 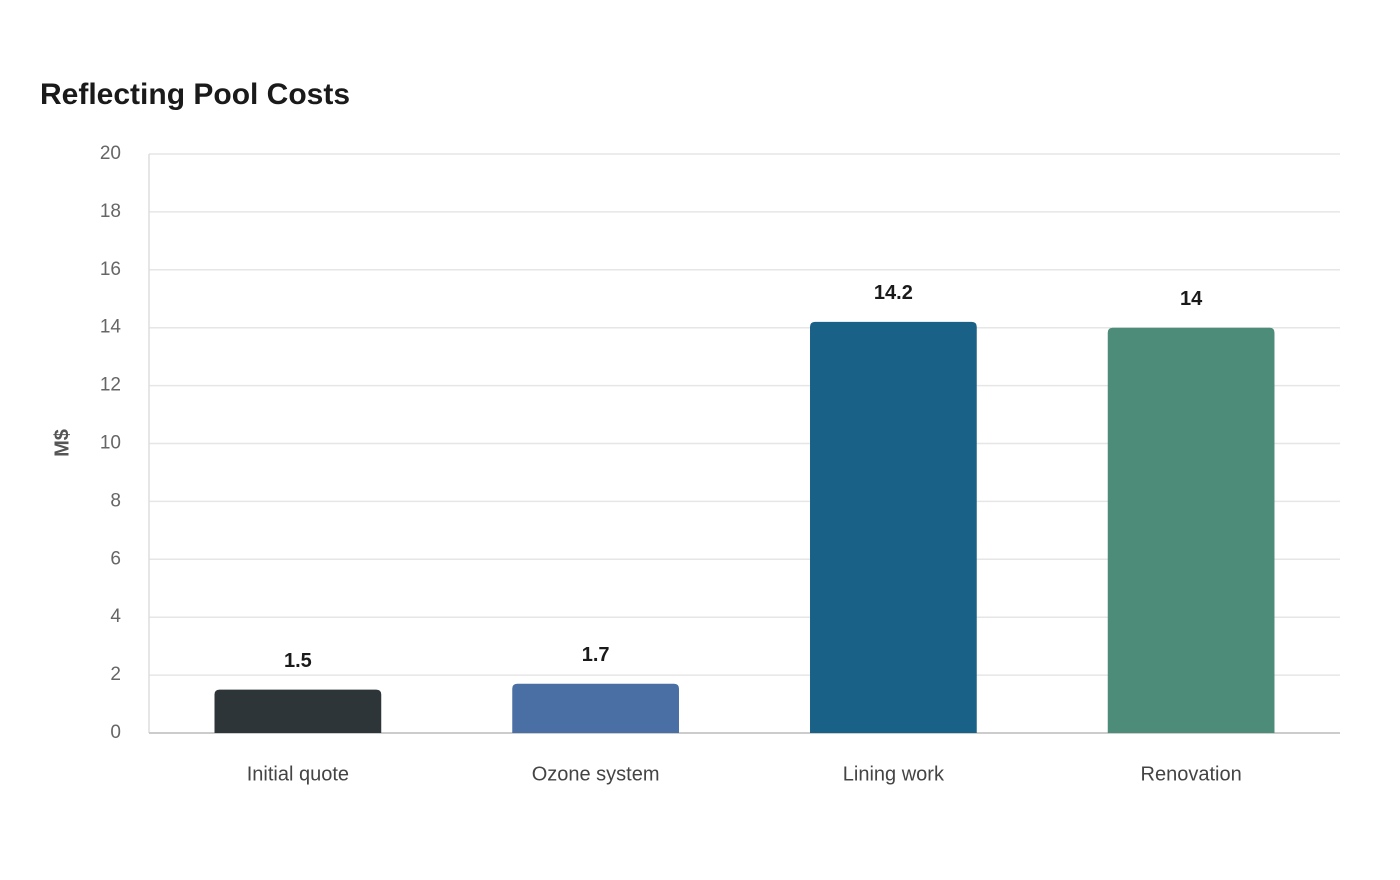 I want to click on y-tick-label: 14, so click(x=111, y=327).